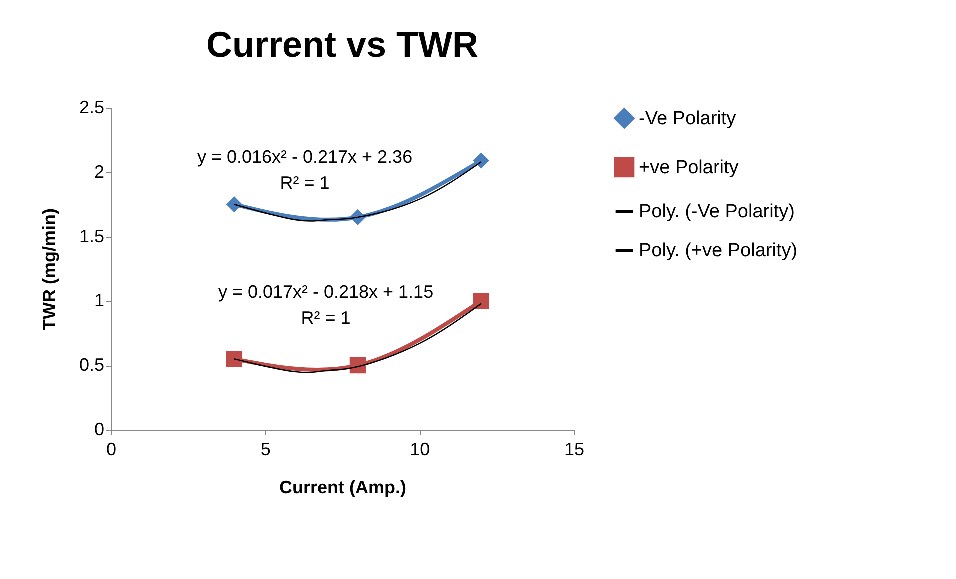  I want to click on x-axis-title: Current (Amp.), so click(343, 488).